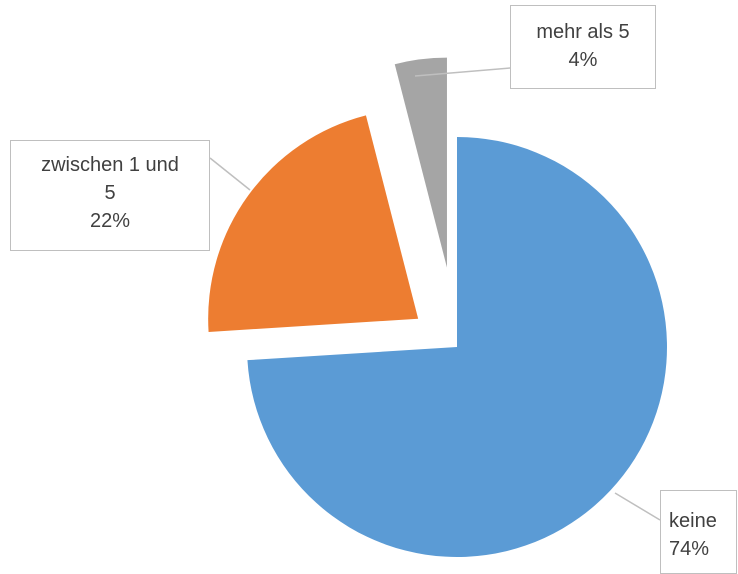 The image size is (738, 574). I want to click on label-category: zwischen 1 und 5, so click(110, 179).